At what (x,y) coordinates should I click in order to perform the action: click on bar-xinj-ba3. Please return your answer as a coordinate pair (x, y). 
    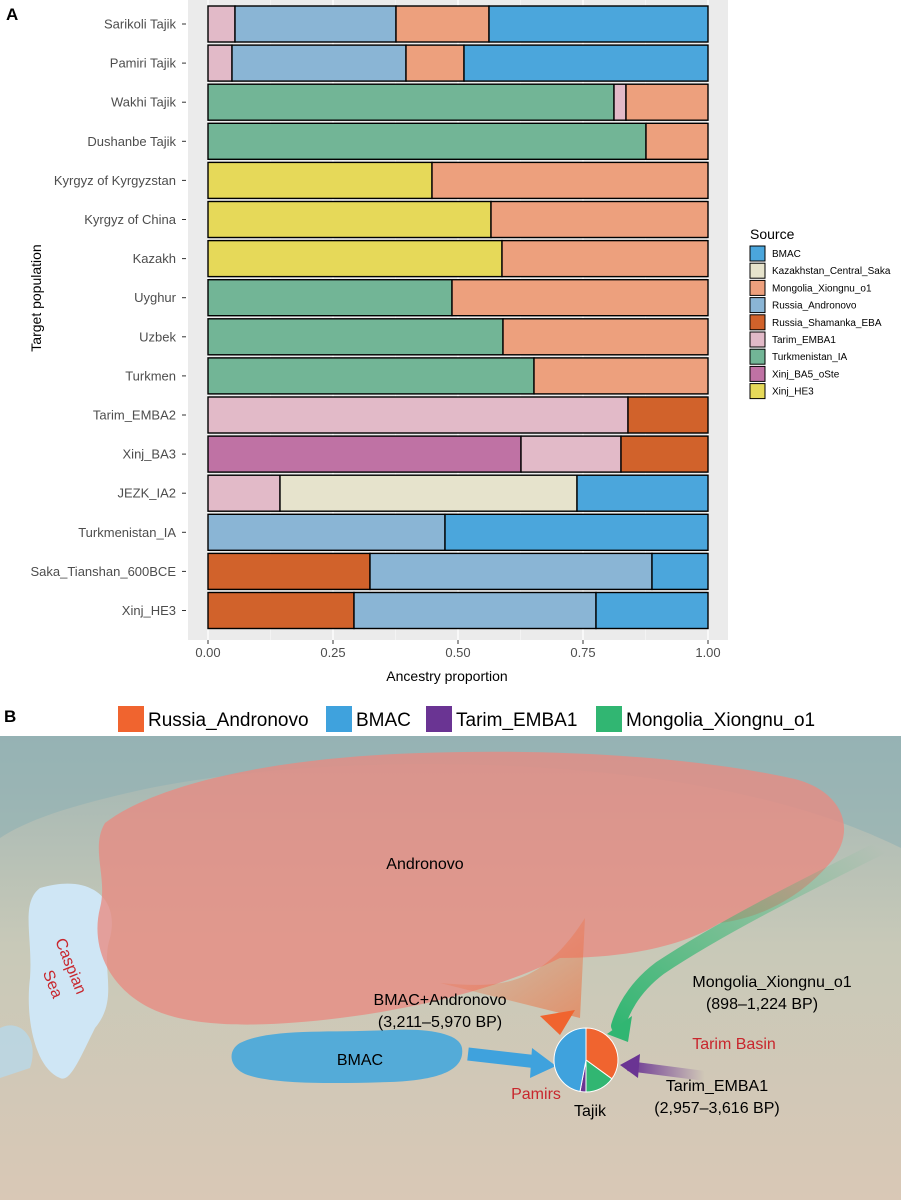
    Looking at the image, I should click on (458, 454).